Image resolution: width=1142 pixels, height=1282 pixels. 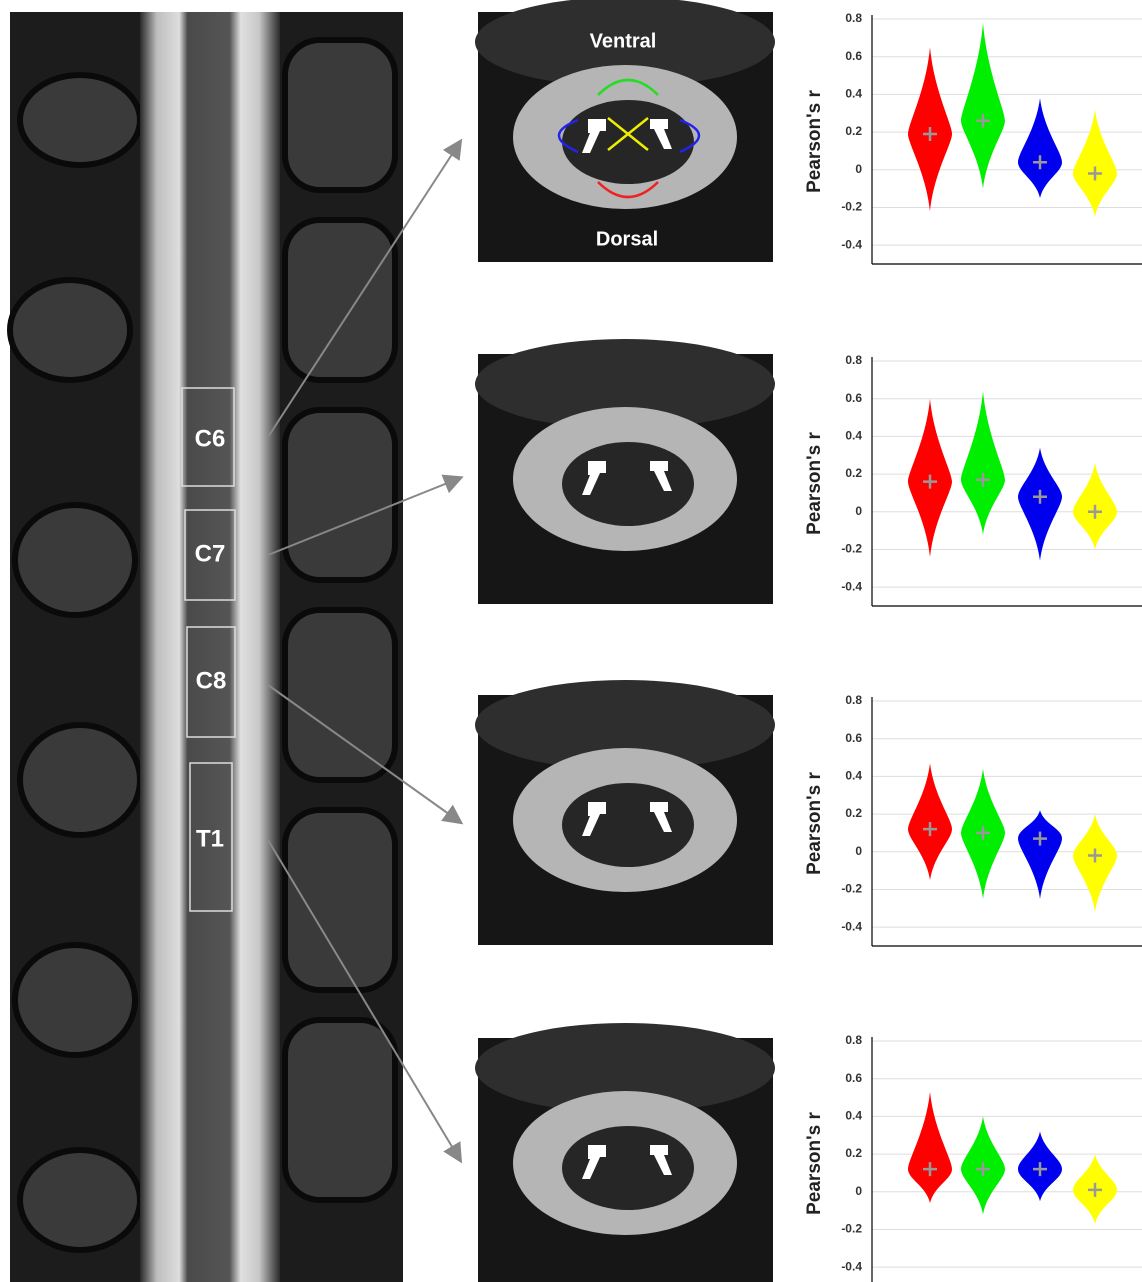 I want to click on connectivity-arrows, so click(x=629, y=138).